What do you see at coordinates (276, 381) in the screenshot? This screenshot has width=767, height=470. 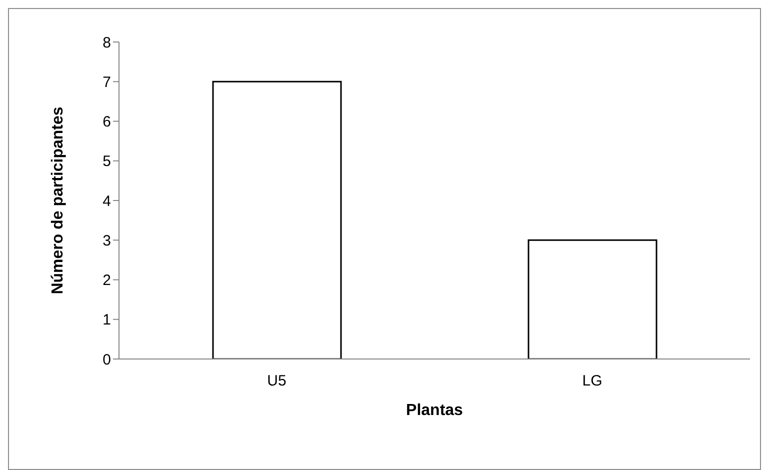 I see `x-tick-label: U5` at bounding box center [276, 381].